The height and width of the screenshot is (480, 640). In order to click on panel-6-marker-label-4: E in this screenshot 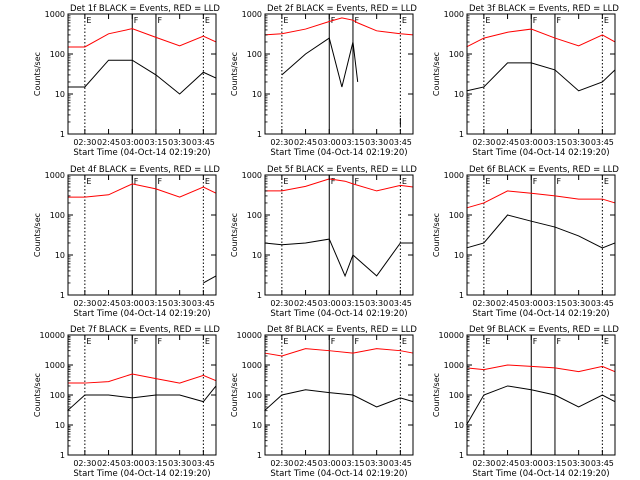, I will do `click(606, 181)`.